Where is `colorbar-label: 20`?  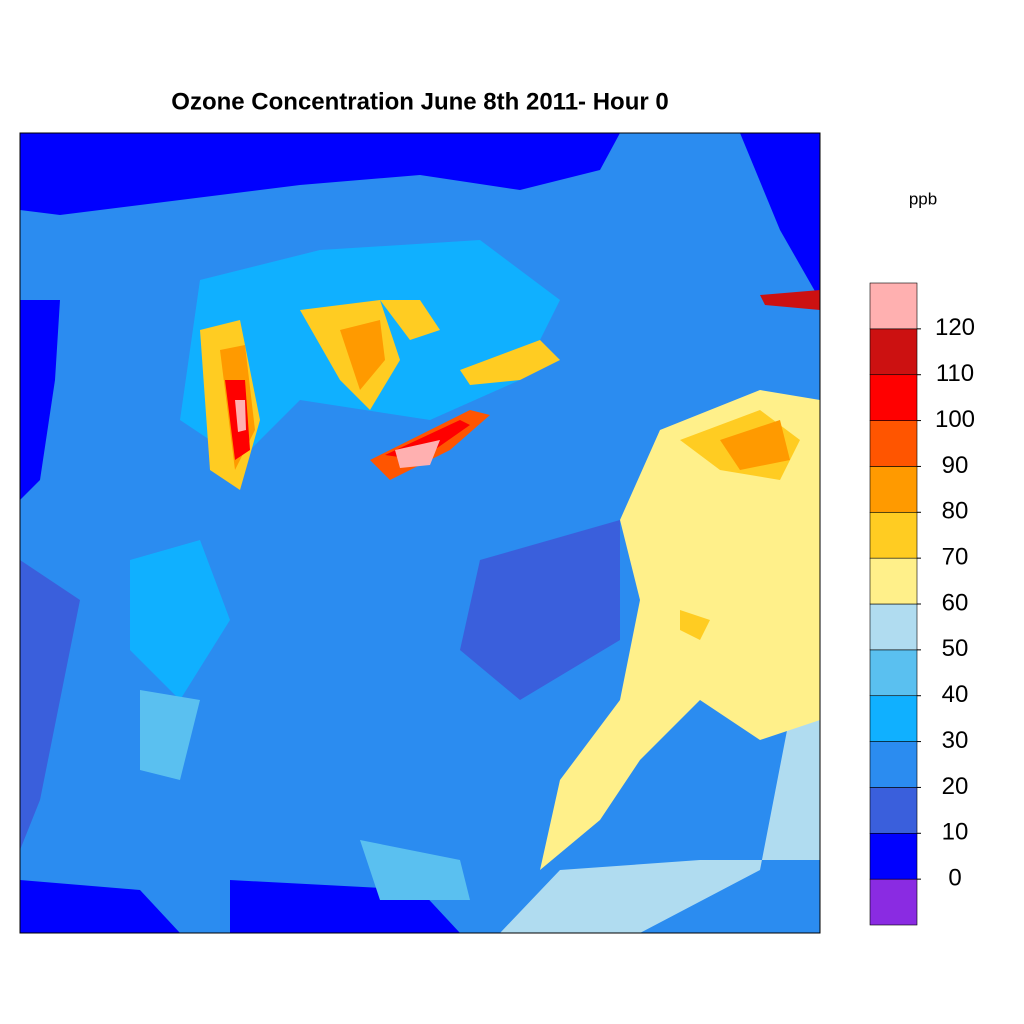
colorbar-label: 20 is located at coordinates (955, 786).